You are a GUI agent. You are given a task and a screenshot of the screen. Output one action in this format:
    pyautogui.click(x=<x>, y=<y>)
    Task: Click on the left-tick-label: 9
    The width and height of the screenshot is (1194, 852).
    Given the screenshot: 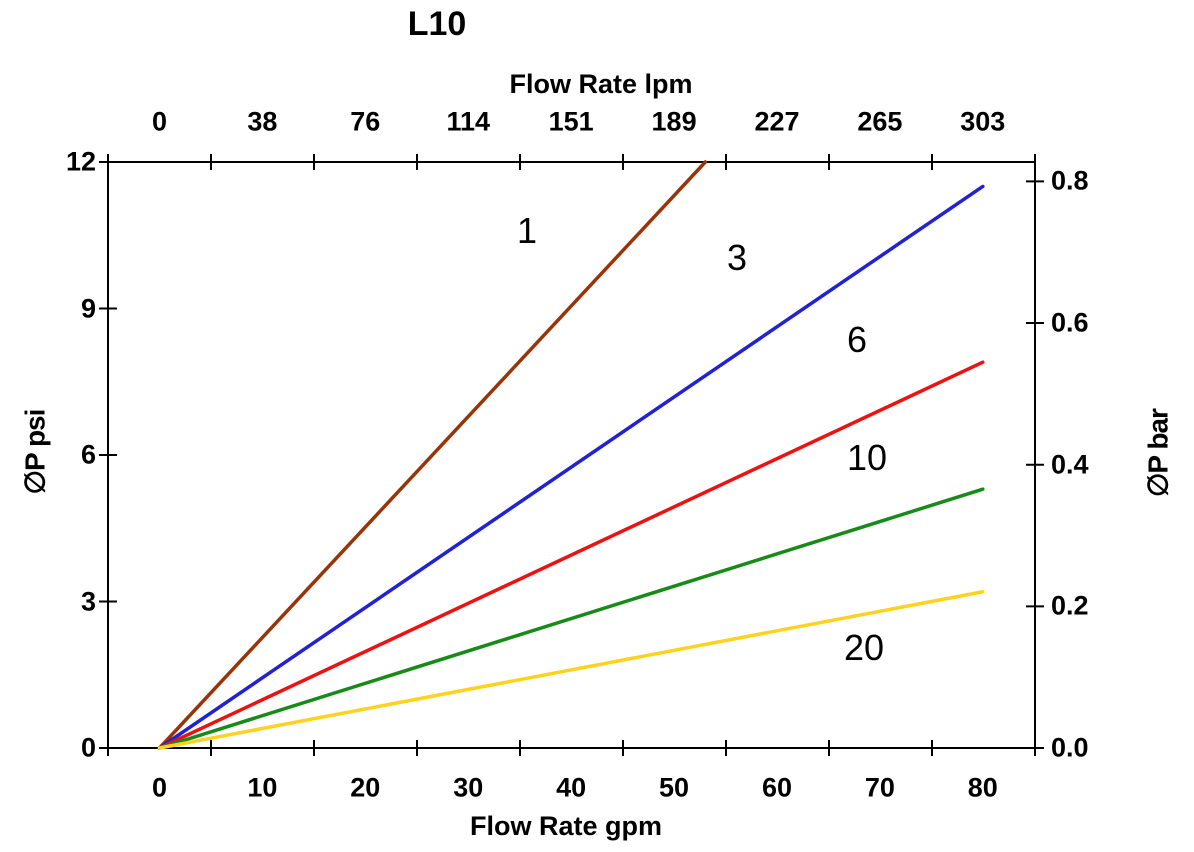 What is the action you would take?
    pyautogui.click(x=88, y=308)
    